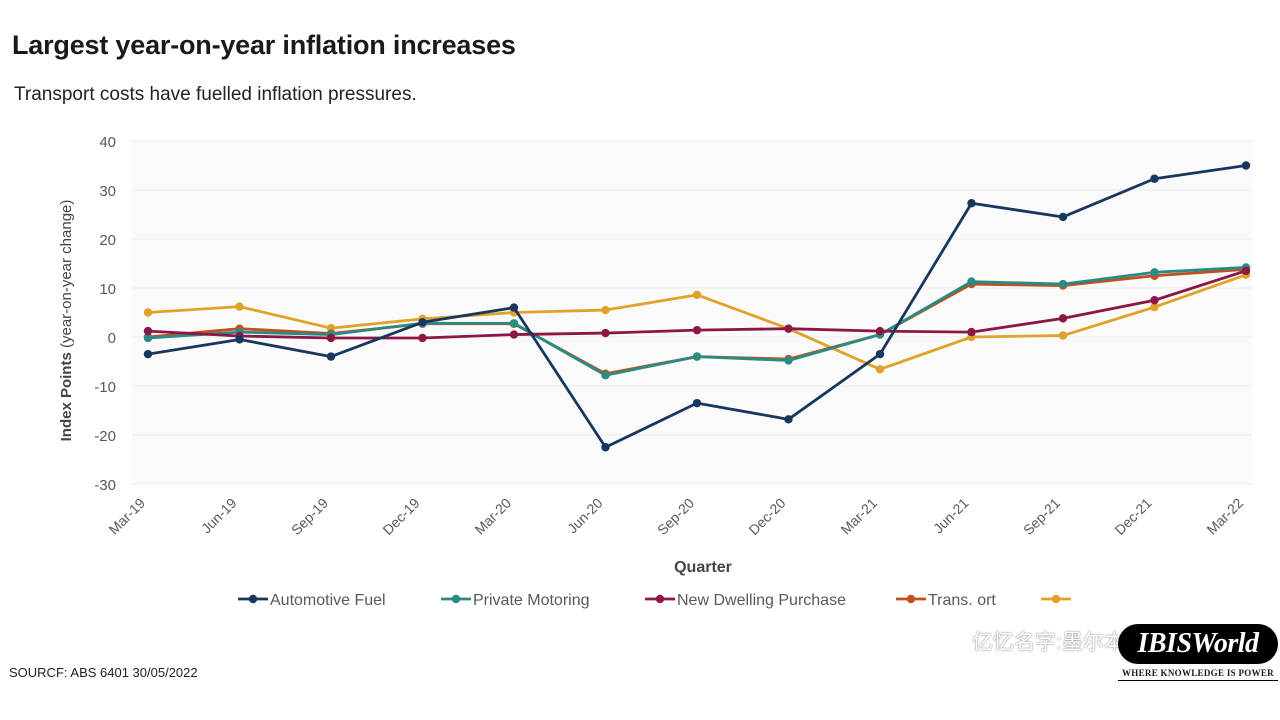 The image size is (1280, 720). I want to click on legend-label: New Dwelling Purchase, so click(761, 600).